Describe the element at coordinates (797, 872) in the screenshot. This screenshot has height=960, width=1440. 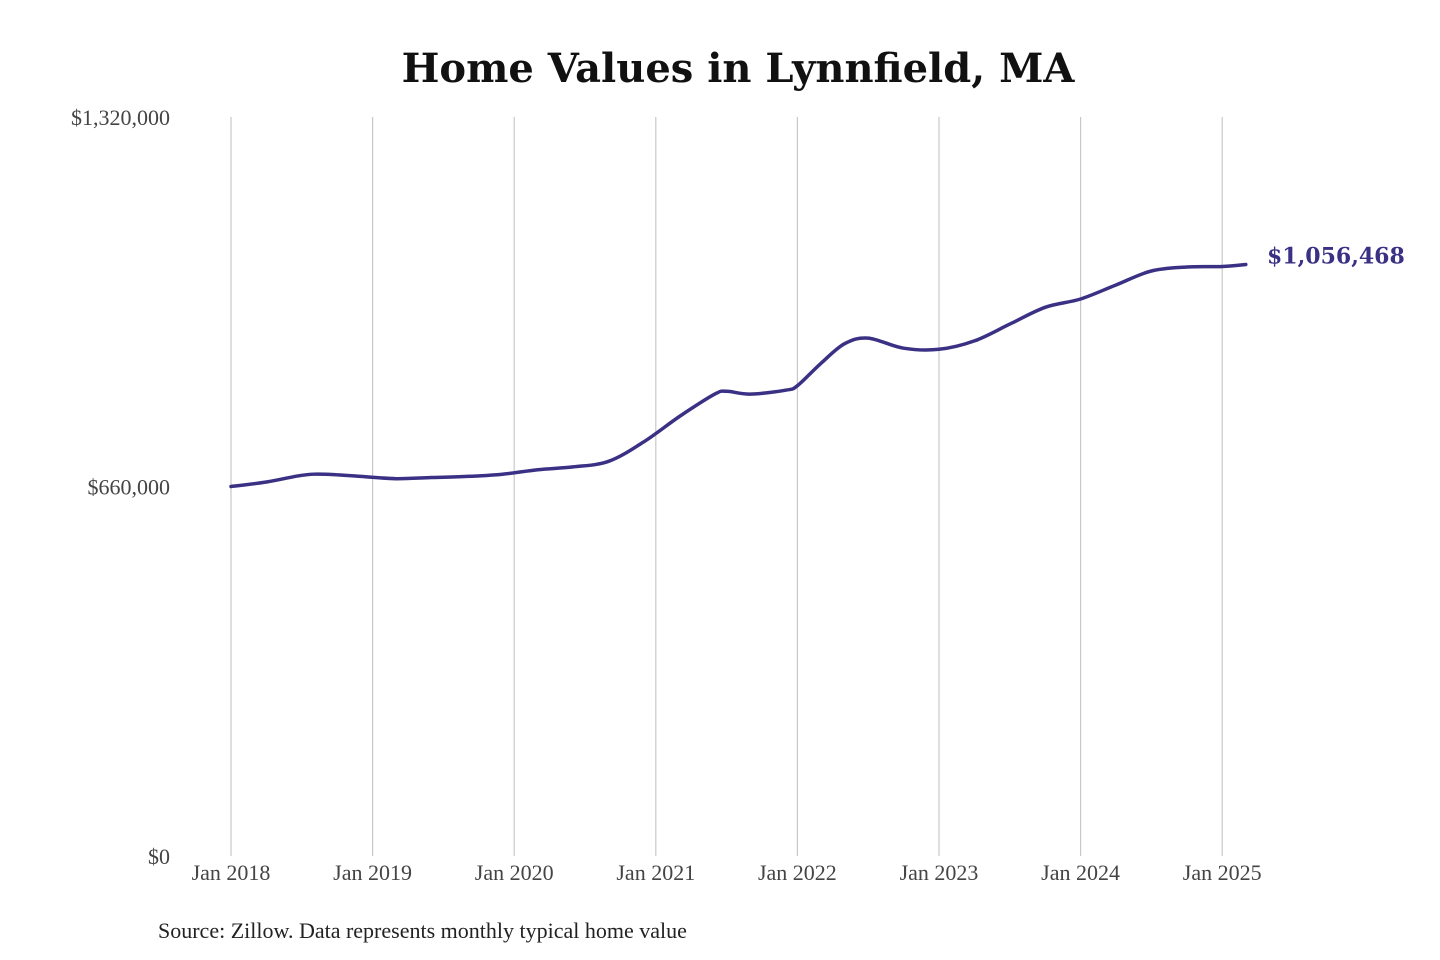
I see `x-tick-label: Jan 2022` at that location.